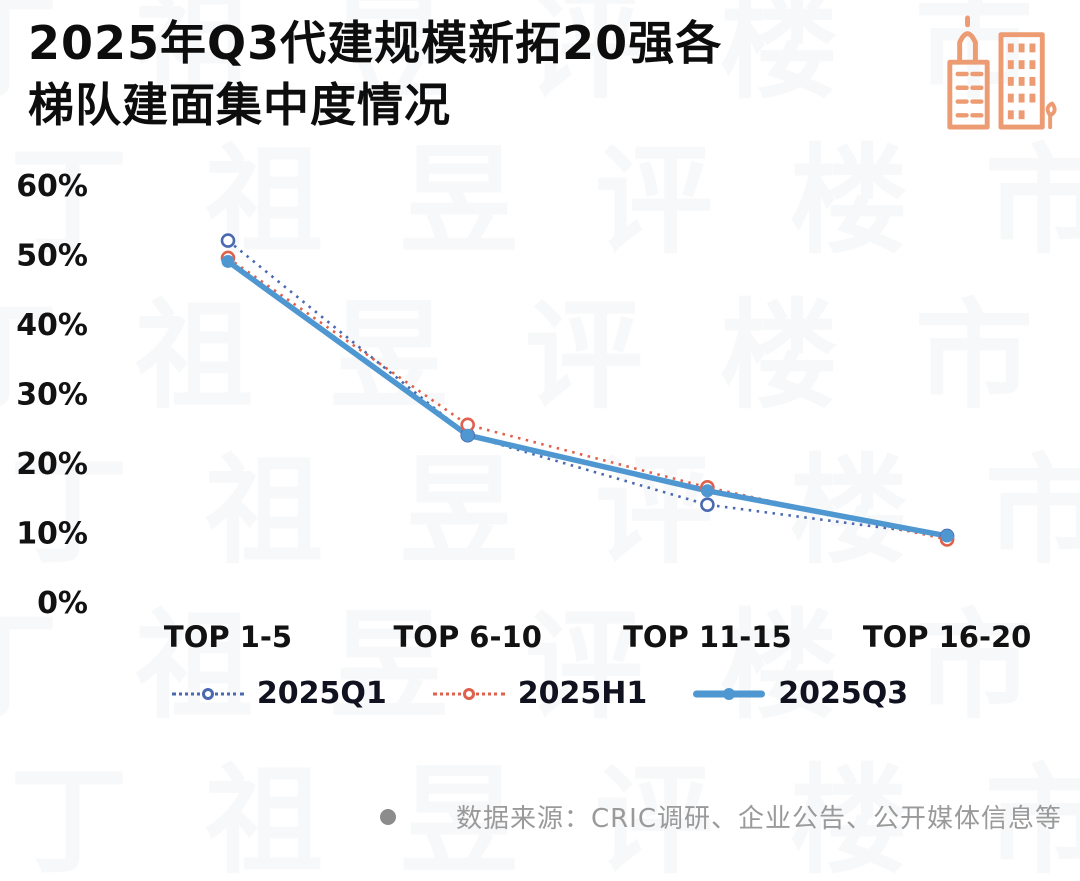 This screenshot has width=1080, height=881. Describe the element at coordinates (228, 637) in the screenshot. I see `x-axis-category-label: TOP 1-5` at that location.